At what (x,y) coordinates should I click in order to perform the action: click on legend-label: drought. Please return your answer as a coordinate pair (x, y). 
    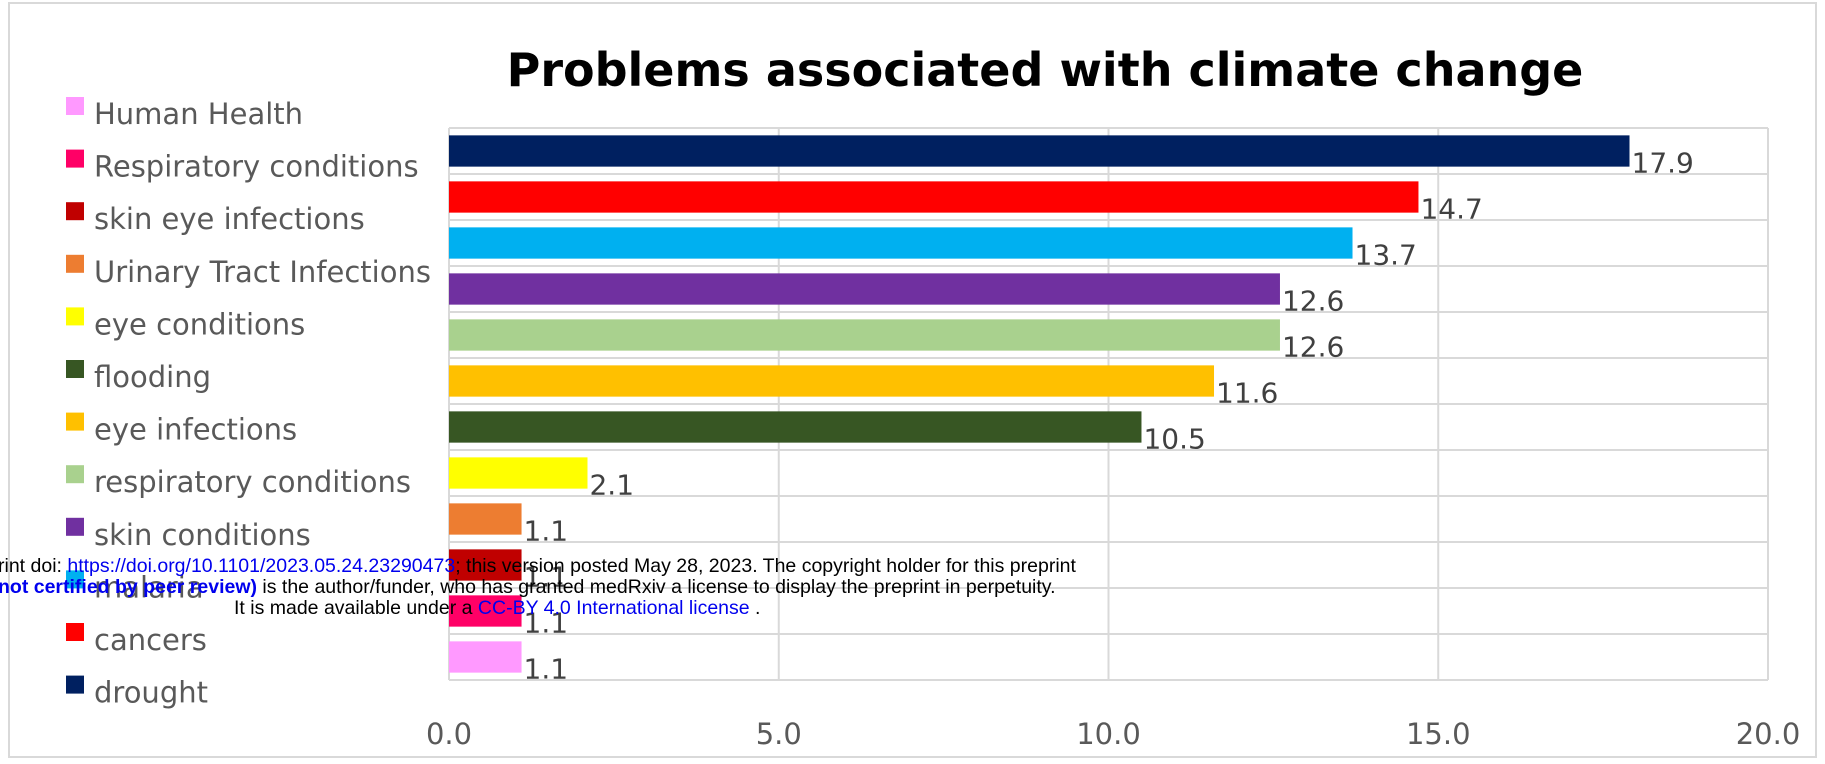
    Looking at the image, I should click on (151, 693).